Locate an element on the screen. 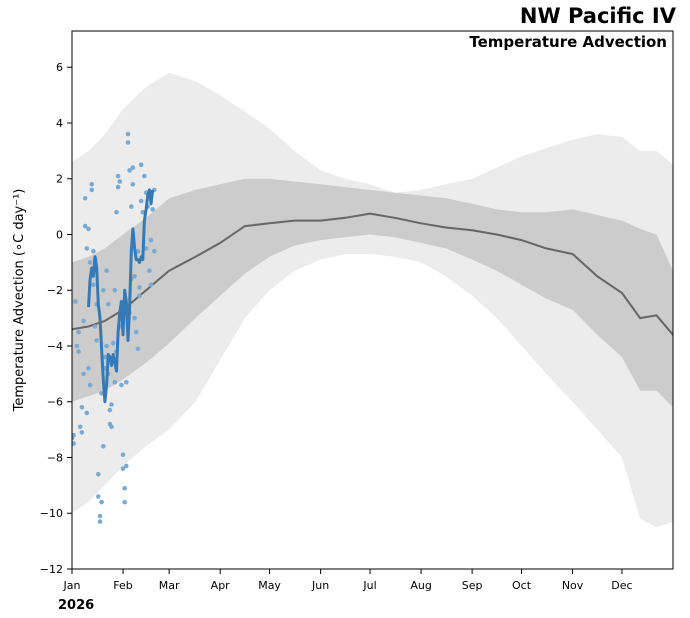 The image size is (690, 618). x-tick-label: Apr is located at coordinates (221, 585).